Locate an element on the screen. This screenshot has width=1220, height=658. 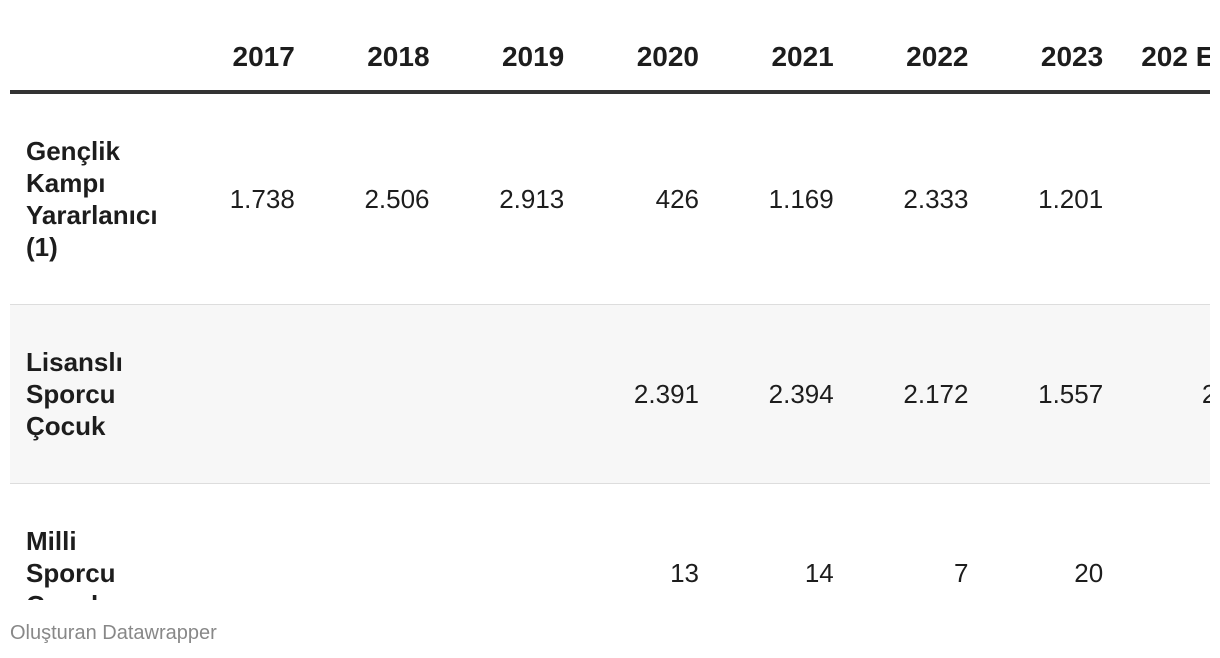
column-header: 2019 is located at coordinates (507, 67).